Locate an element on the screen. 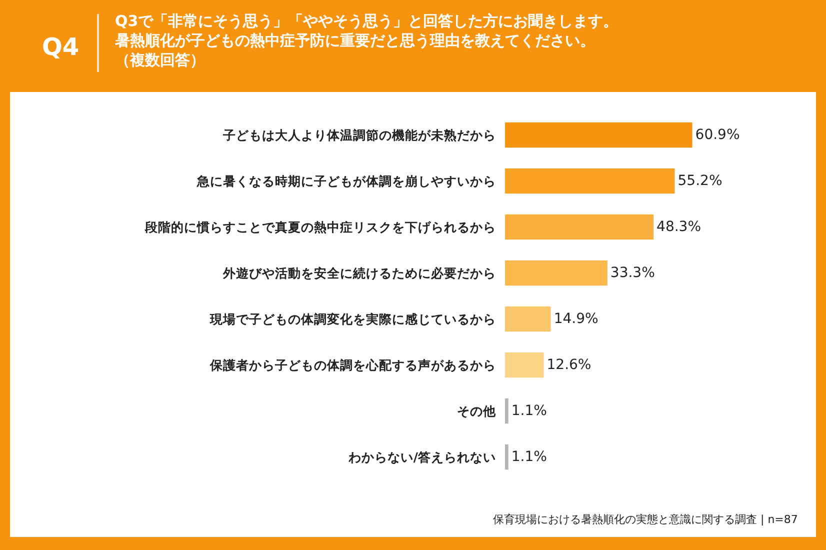 The height and width of the screenshot is (550, 826). y-tick-label: わからない/答えられない is located at coordinates (421, 456).